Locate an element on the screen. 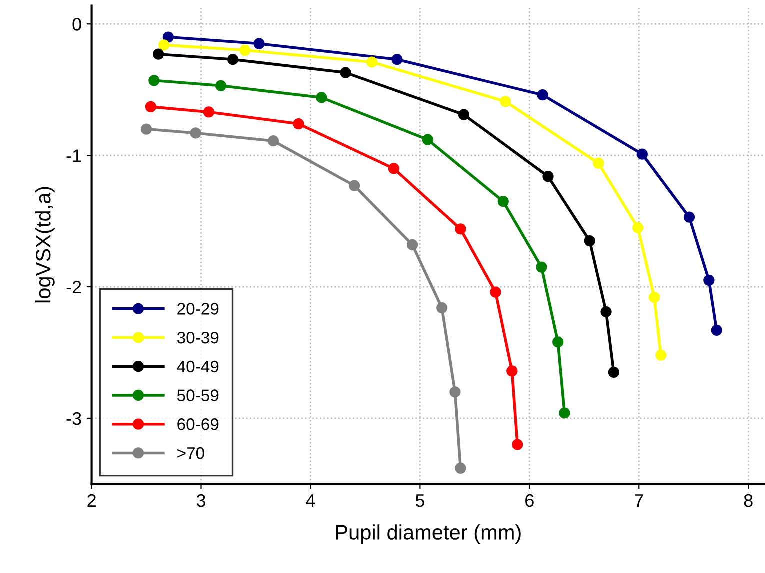 This screenshot has width=765, height=573. x-tick-label: 6 is located at coordinates (530, 501).